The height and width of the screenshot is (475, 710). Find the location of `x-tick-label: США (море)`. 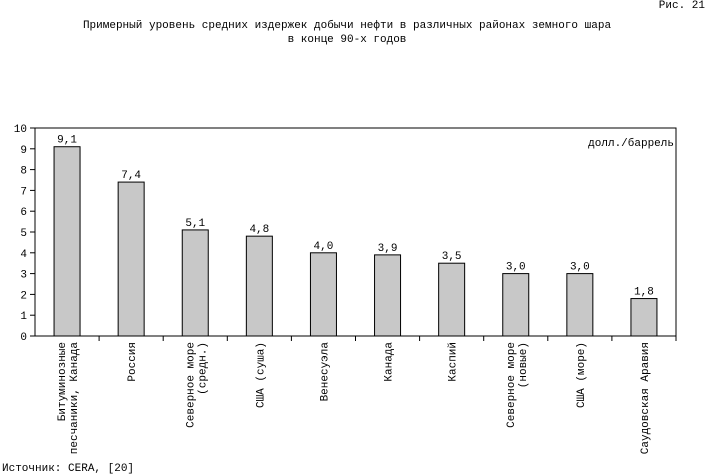

x-tick-label: США (море) is located at coordinates (582, 375).